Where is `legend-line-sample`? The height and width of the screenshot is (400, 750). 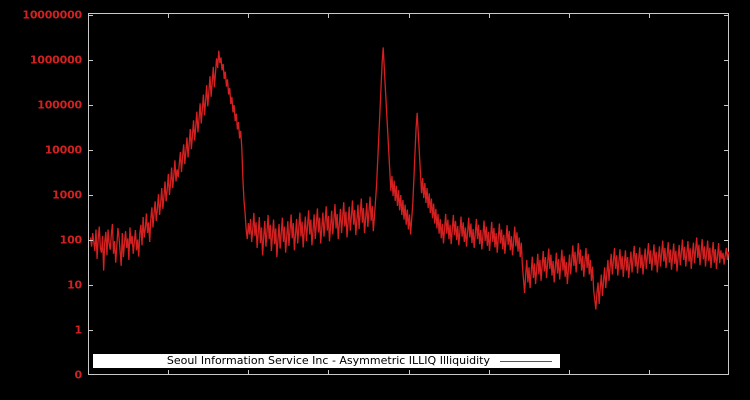
legend-line-sample is located at coordinates (526, 361).